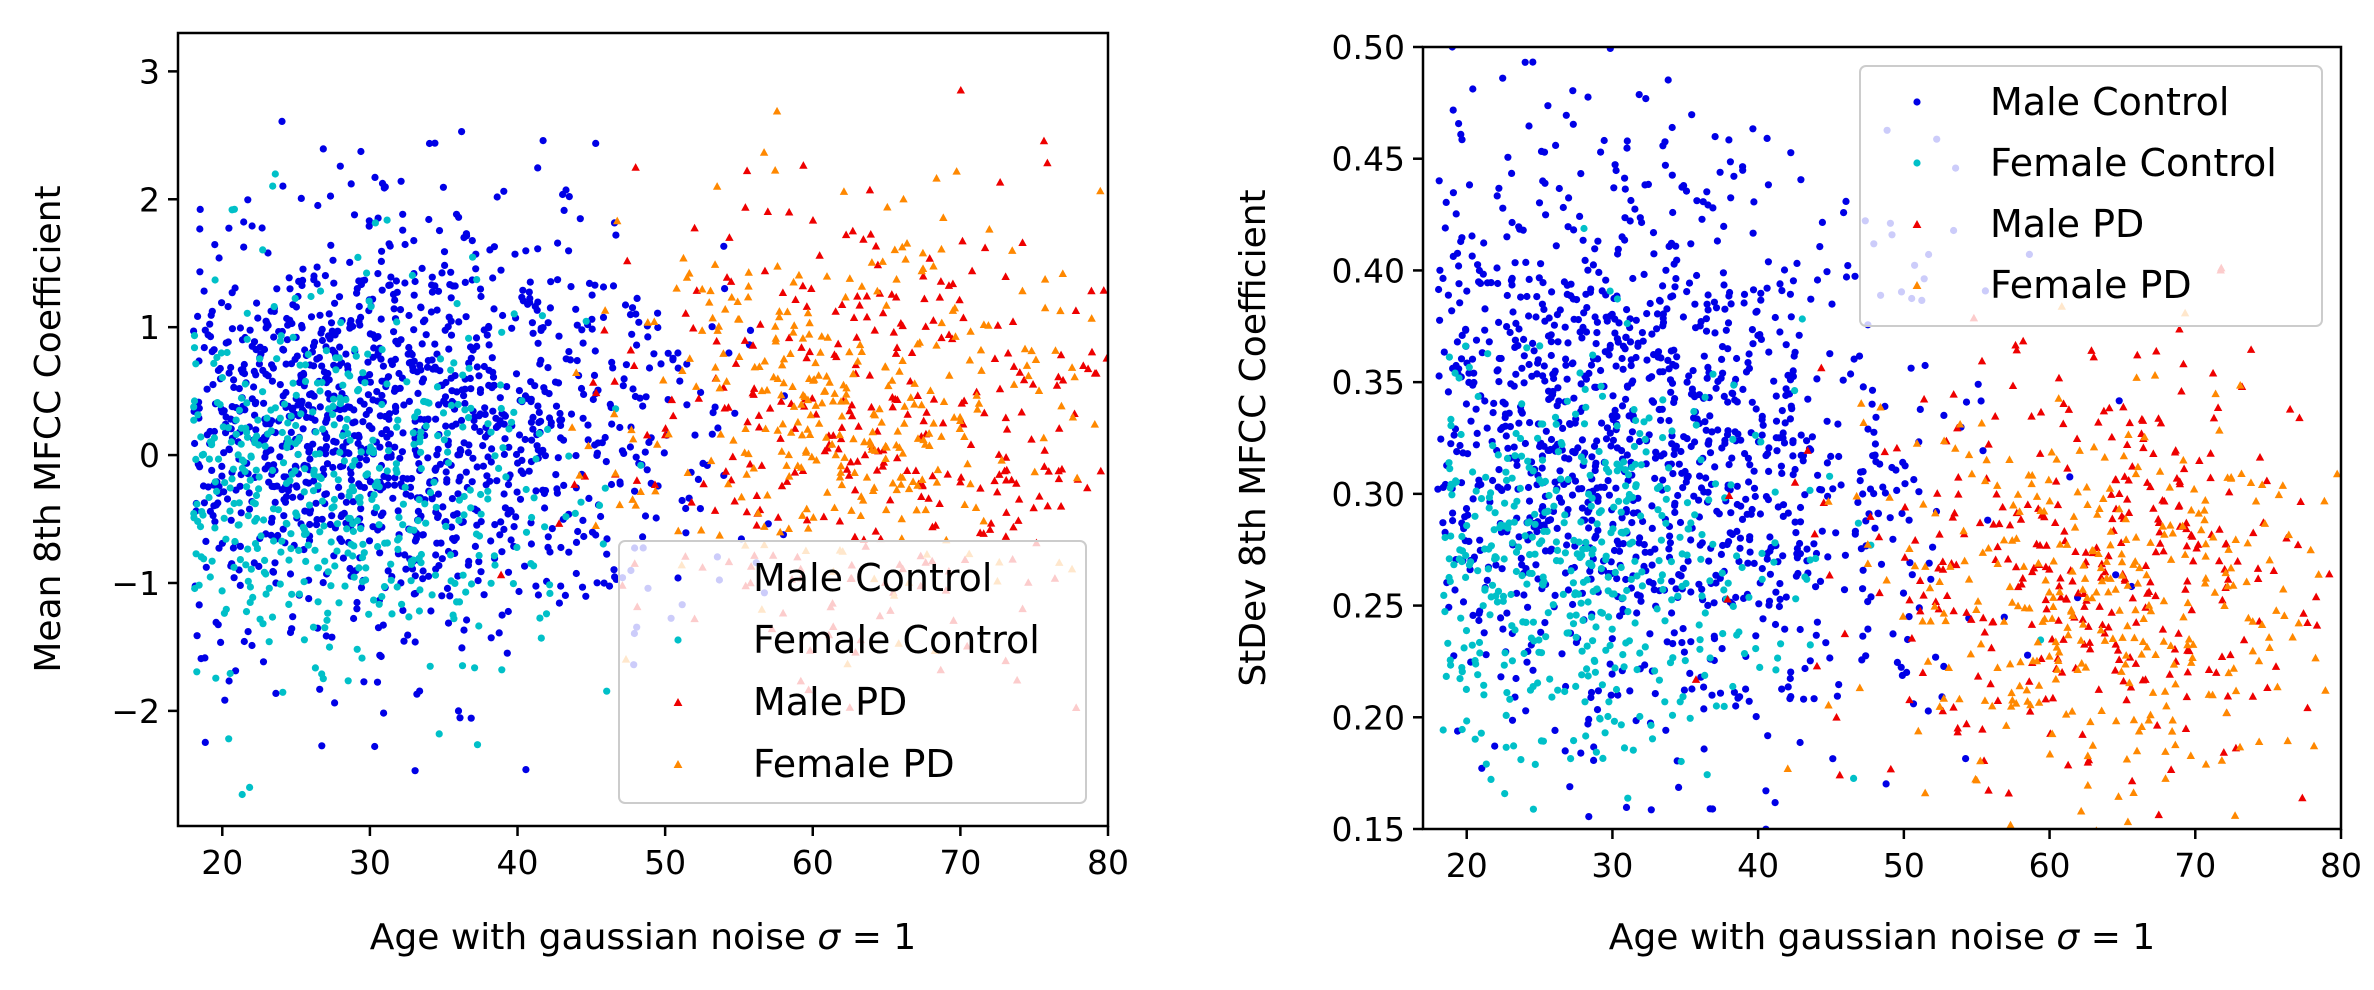  I want to click on left-legend-label-female-pd: Female PD, so click(854, 764).